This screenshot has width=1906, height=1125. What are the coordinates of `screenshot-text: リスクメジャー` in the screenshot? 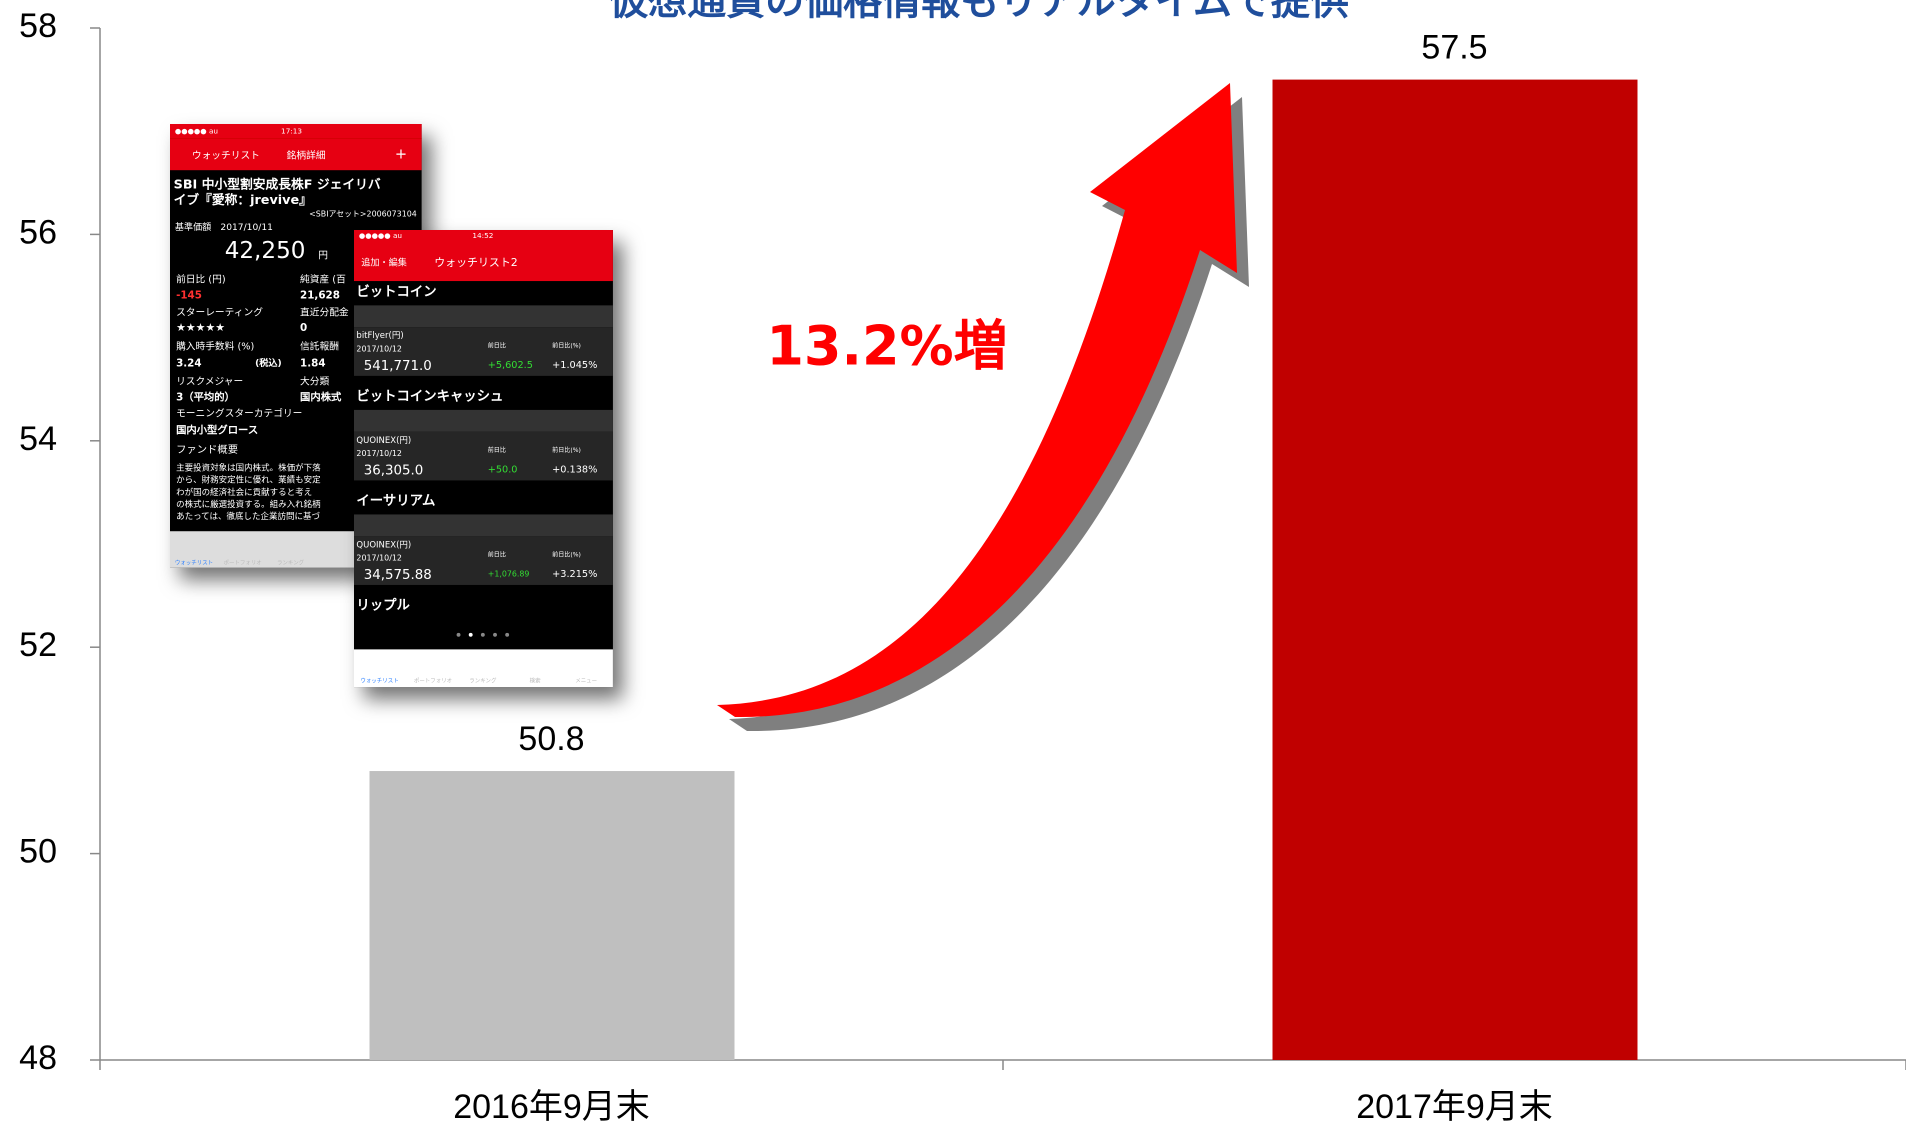 It's located at (209, 382).